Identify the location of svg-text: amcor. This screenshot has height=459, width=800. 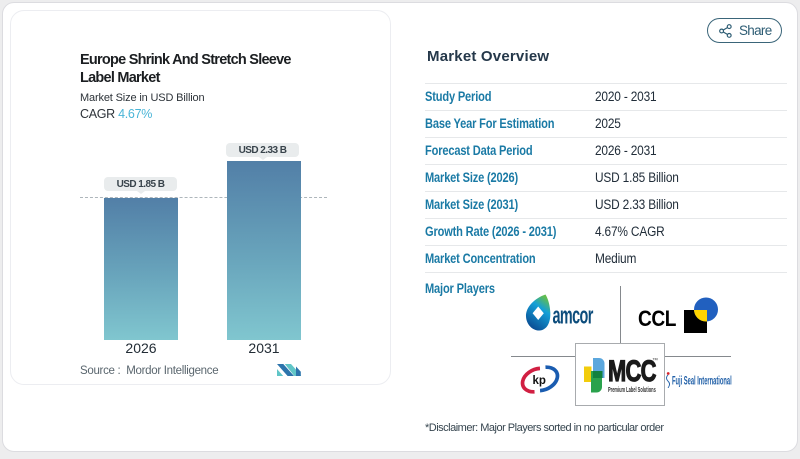
(573, 316).